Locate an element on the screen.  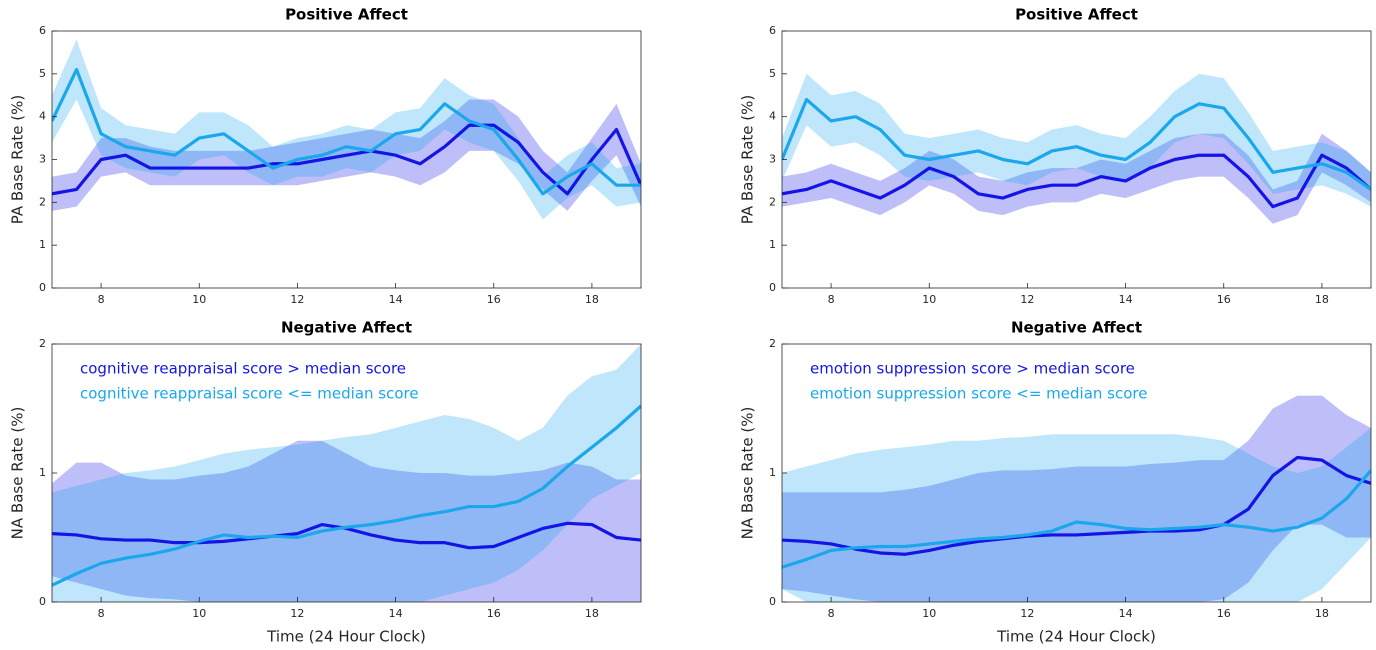
legend-entry: emotion suppression score > median score is located at coordinates (972, 369).